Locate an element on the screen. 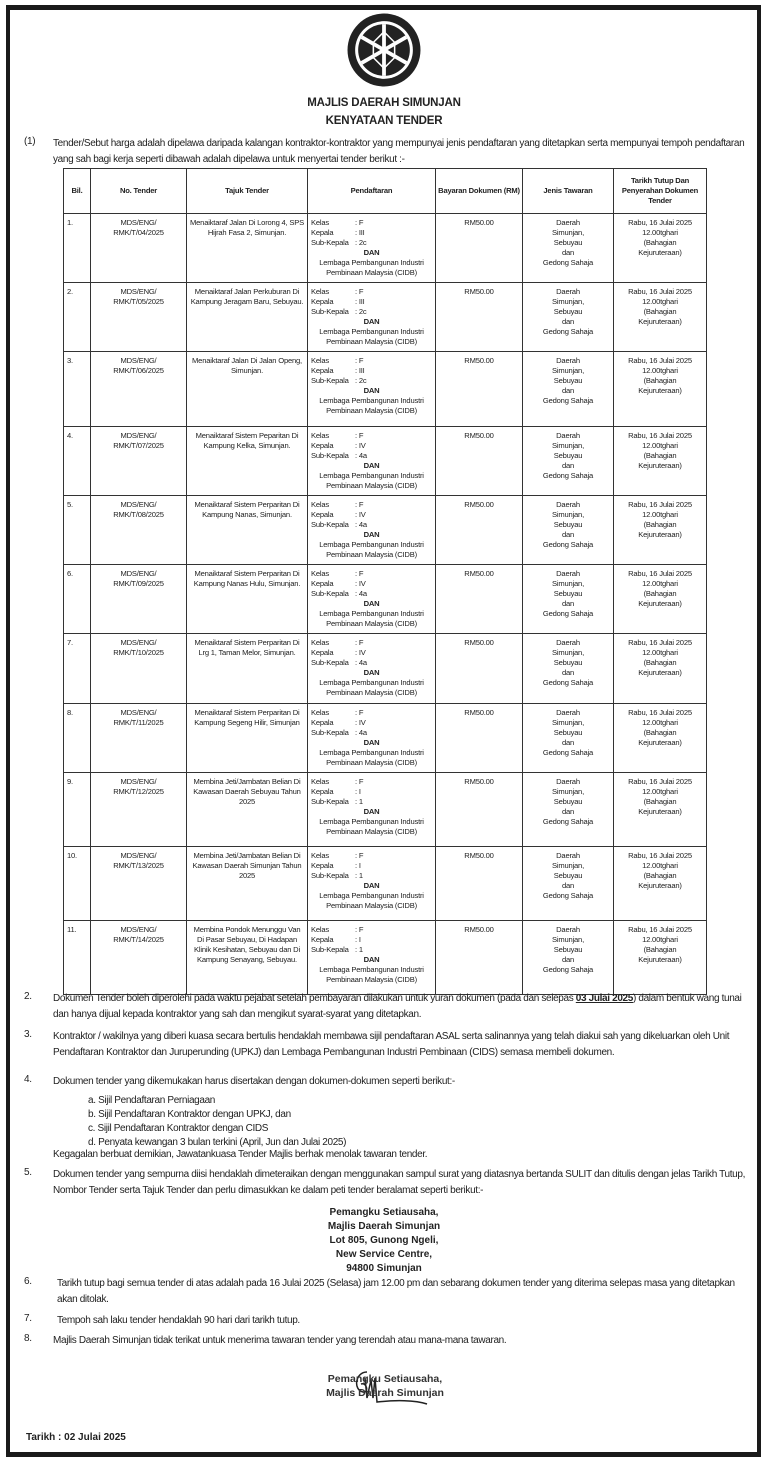 This screenshot has height=1463, width=768. cell-bil: 1. is located at coordinates (77, 248).